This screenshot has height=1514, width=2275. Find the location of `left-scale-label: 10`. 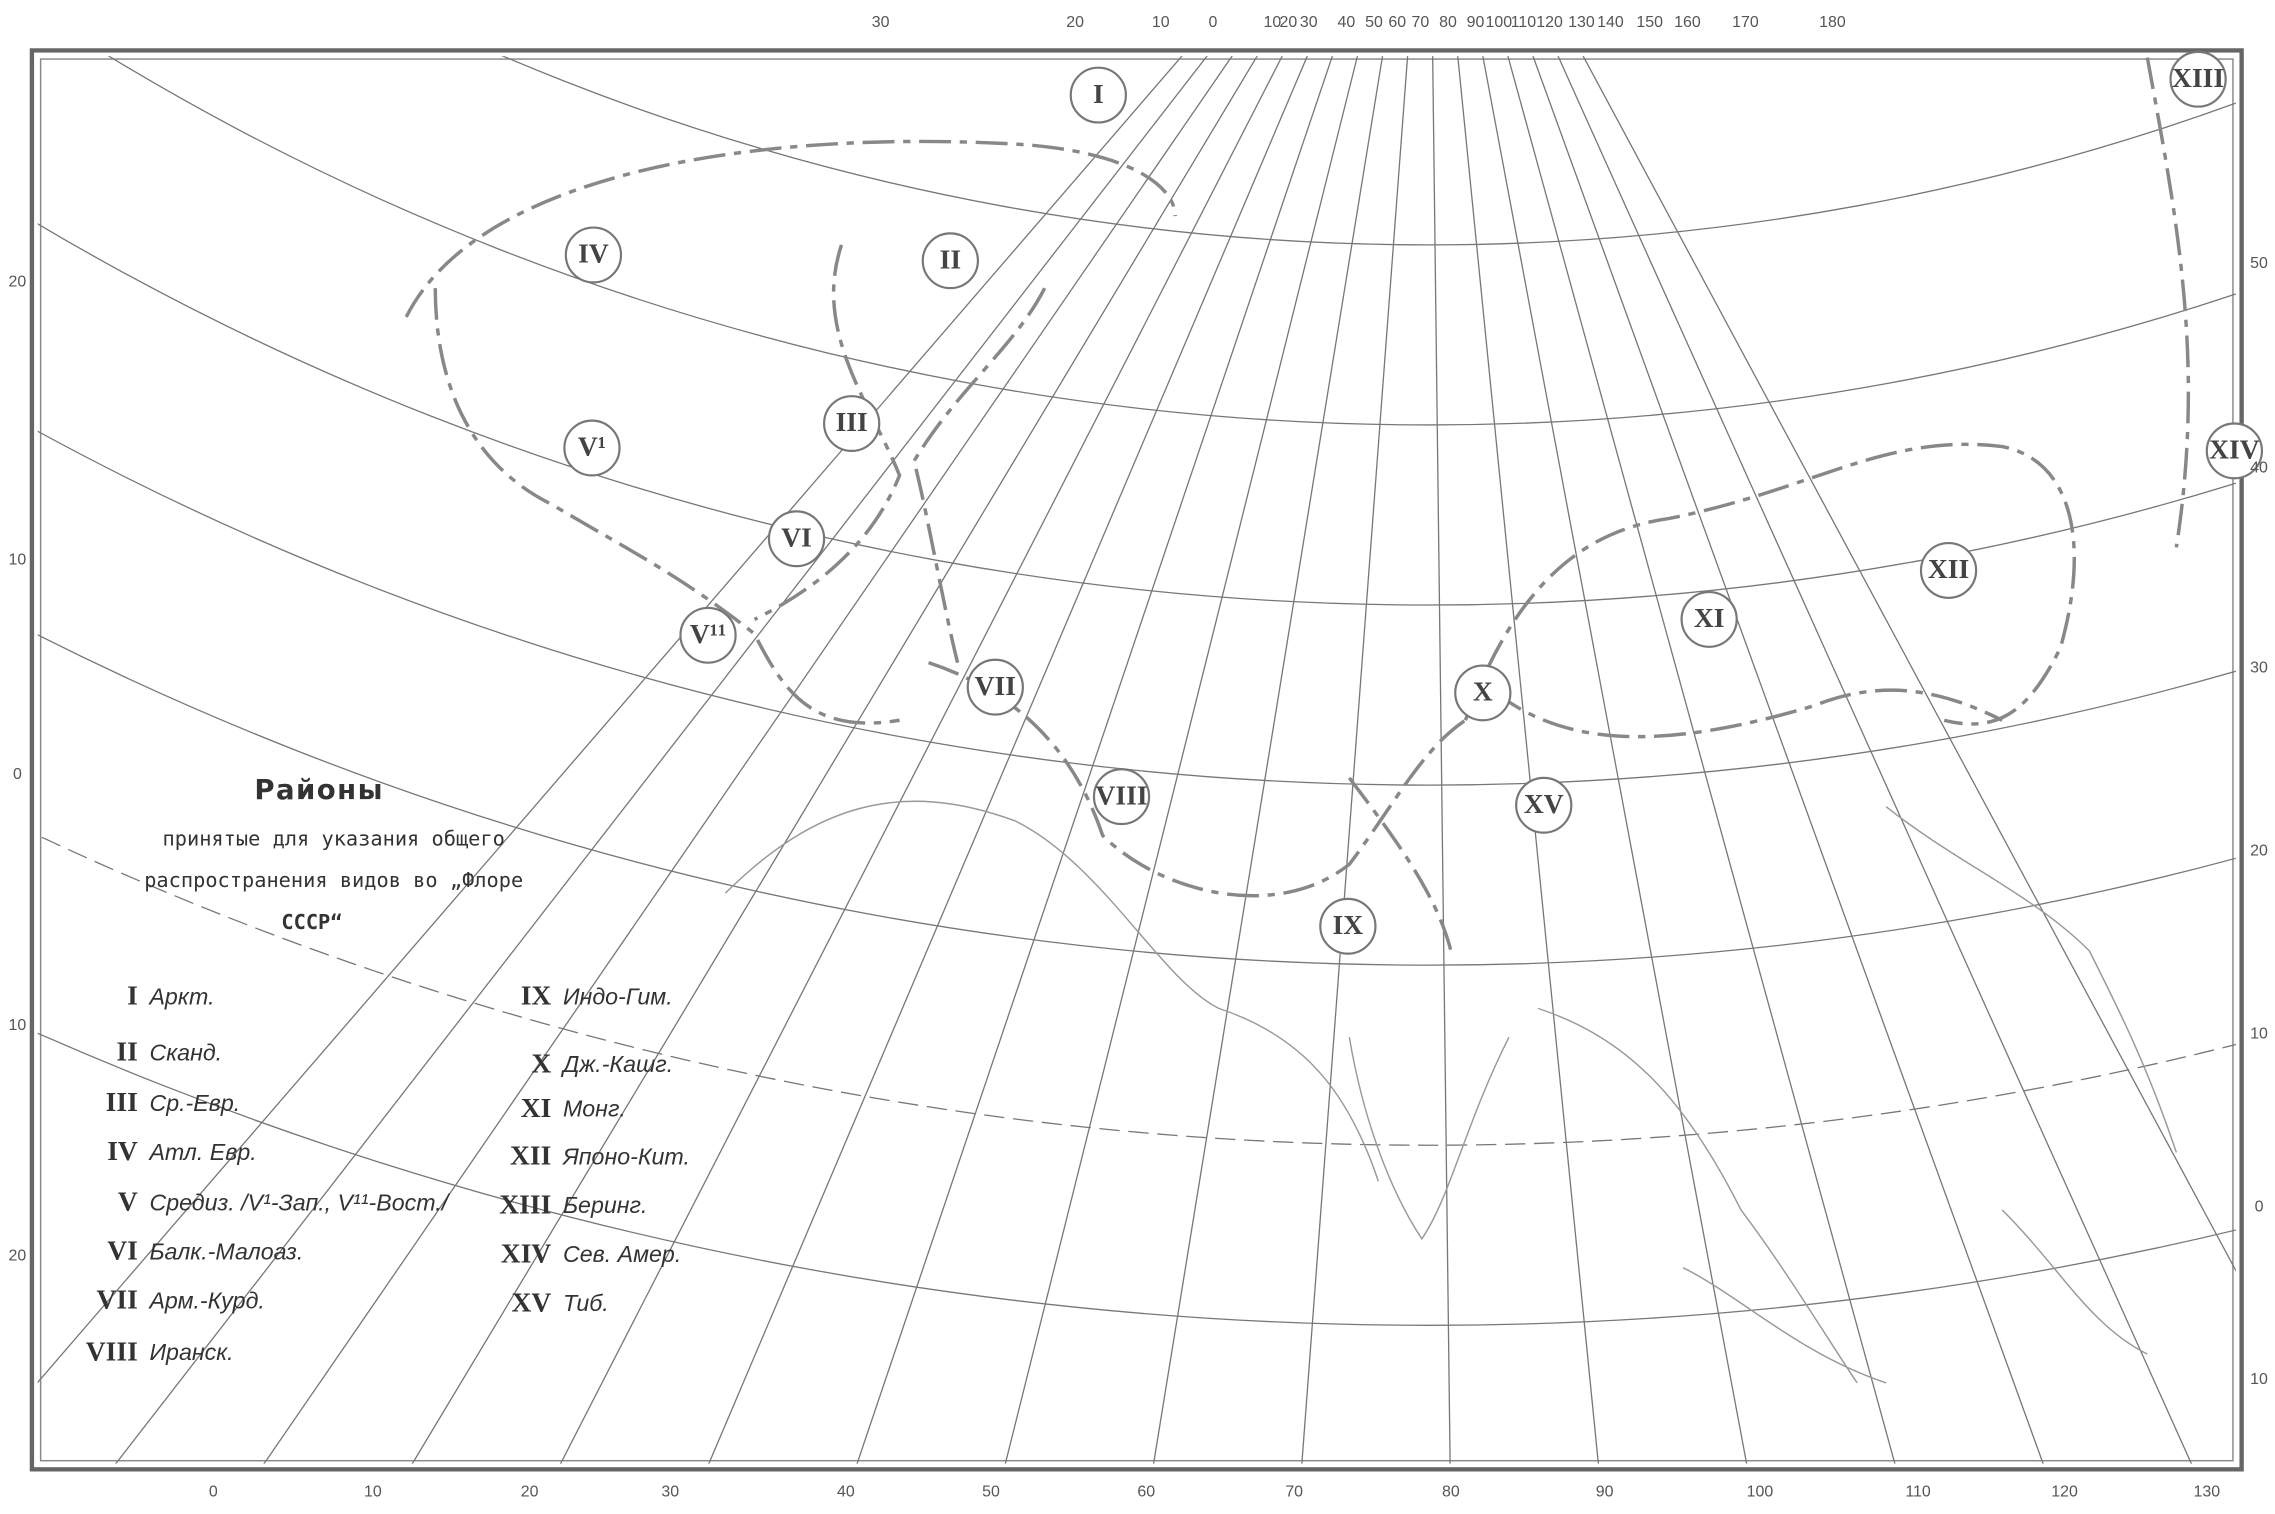

left-scale-label: 10 is located at coordinates (18, 560).